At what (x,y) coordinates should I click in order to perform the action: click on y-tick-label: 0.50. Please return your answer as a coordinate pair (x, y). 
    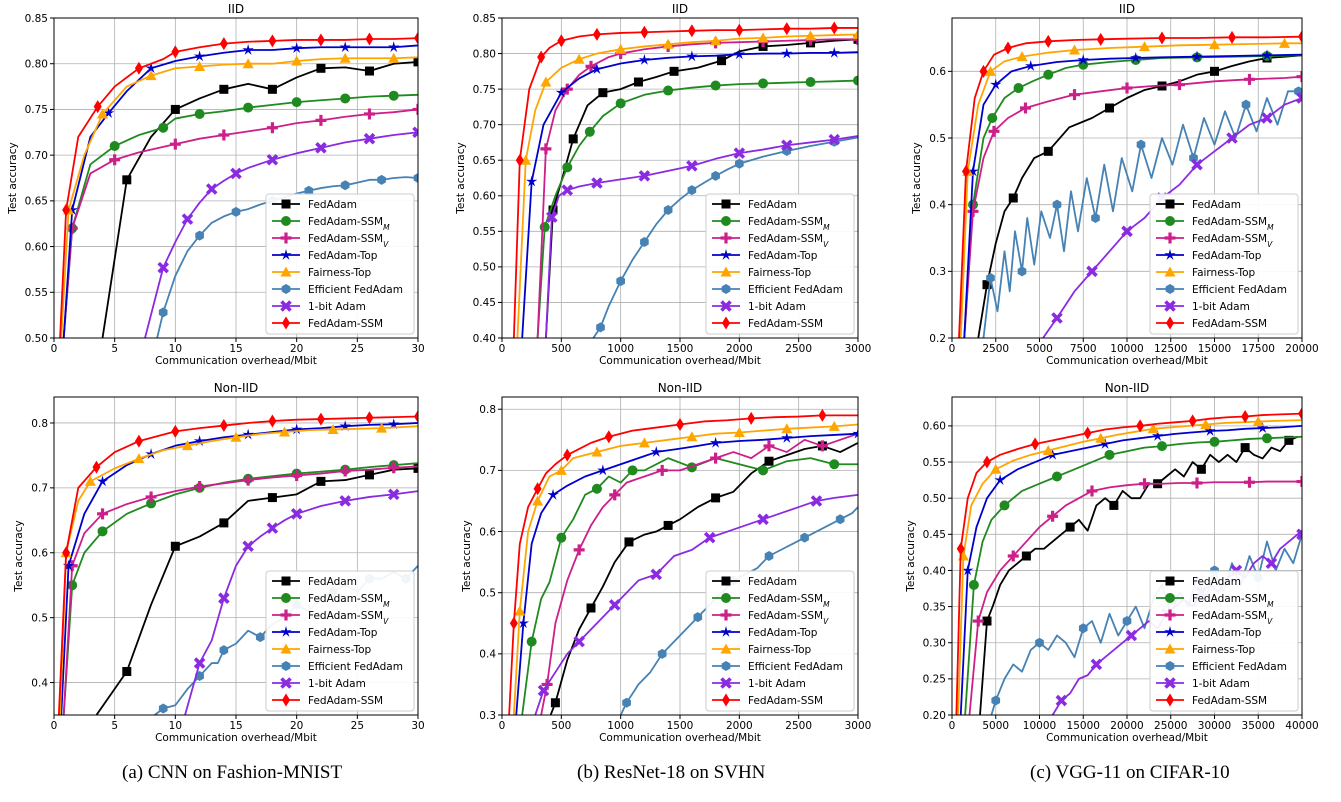
    Looking at the image, I should click on (934, 499).